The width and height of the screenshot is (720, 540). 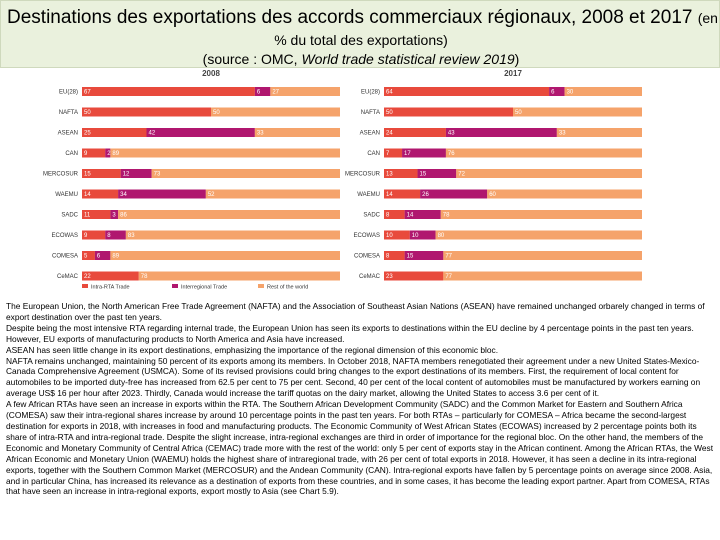 I want to click on legend-label: Intra-RTA Trade, so click(x=110, y=288).